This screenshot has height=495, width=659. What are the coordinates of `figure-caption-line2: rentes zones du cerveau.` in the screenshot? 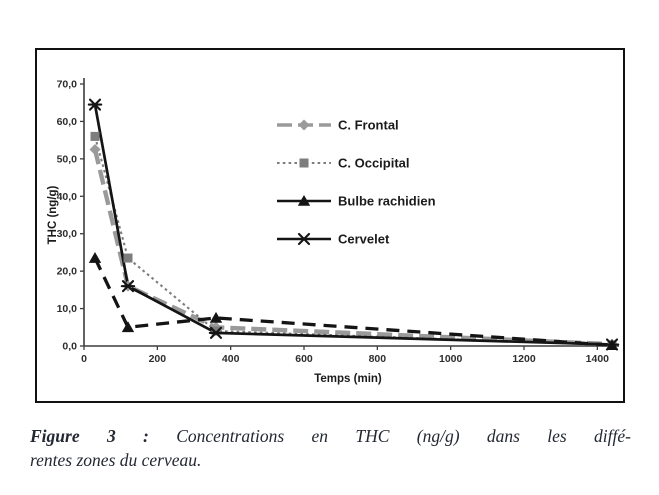 It's located at (116, 460).